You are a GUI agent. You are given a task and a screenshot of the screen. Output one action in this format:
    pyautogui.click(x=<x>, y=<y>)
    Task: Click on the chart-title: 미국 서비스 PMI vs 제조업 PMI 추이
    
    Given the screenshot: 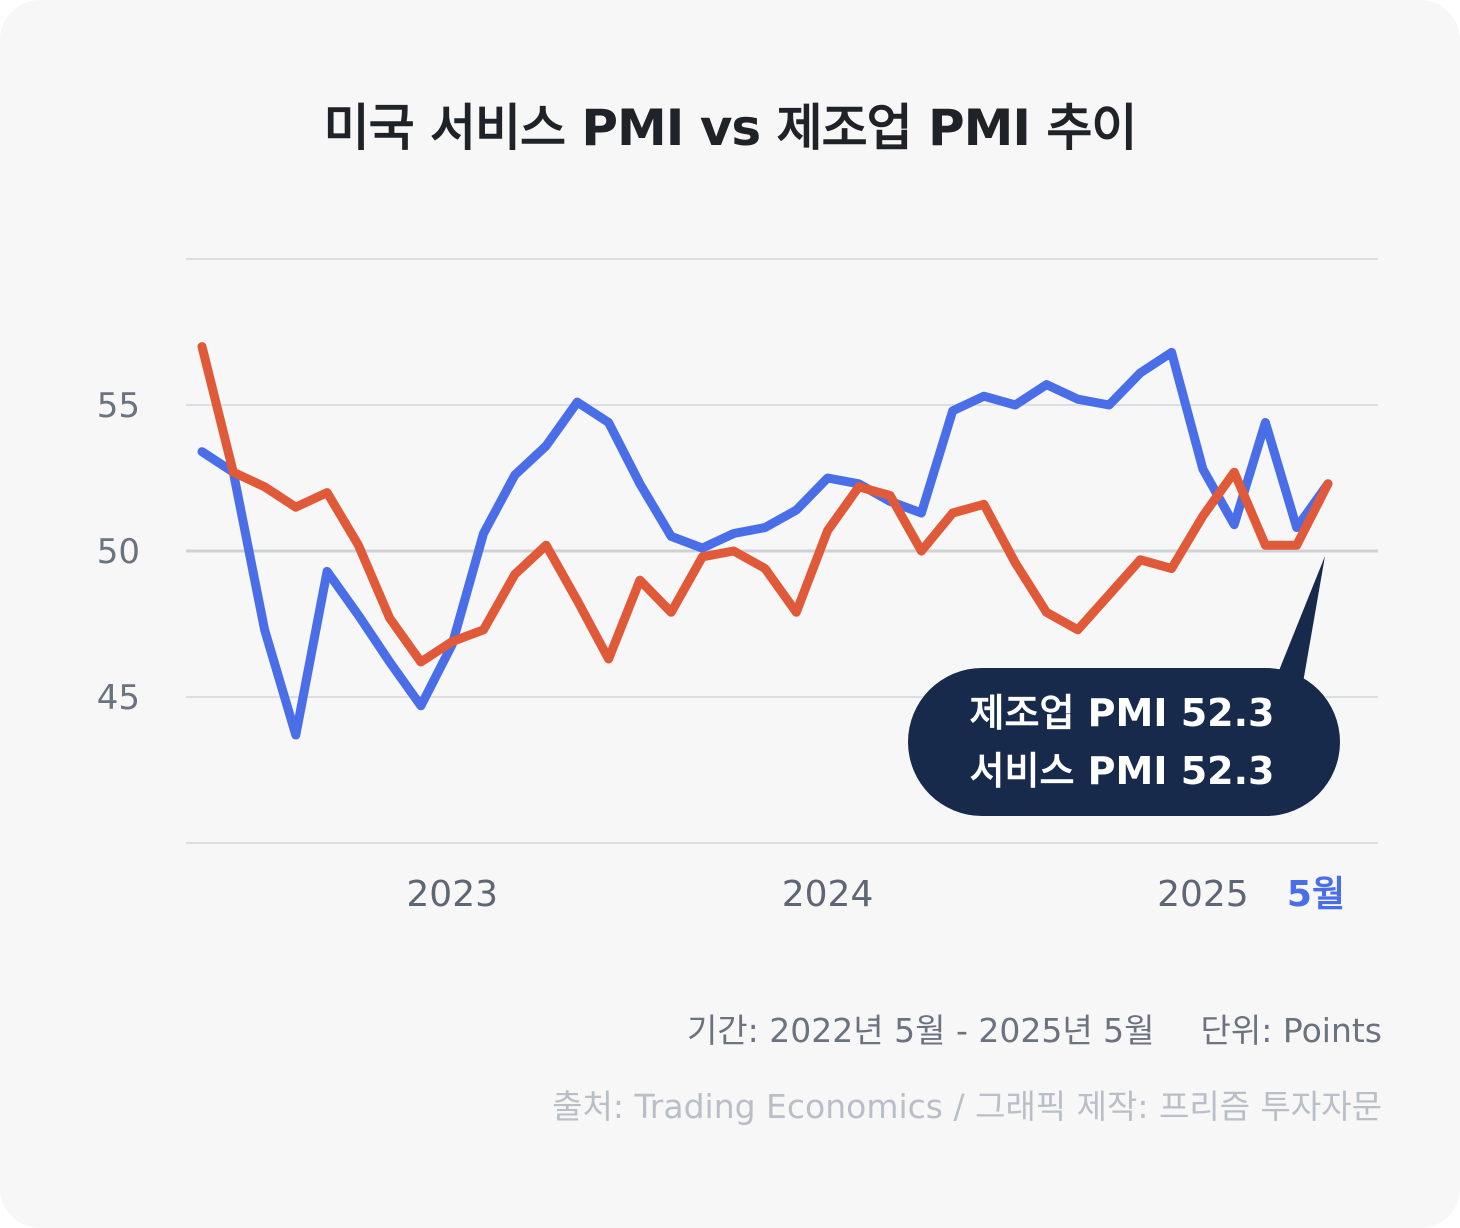 What is the action you would take?
    pyautogui.click(x=730, y=128)
    